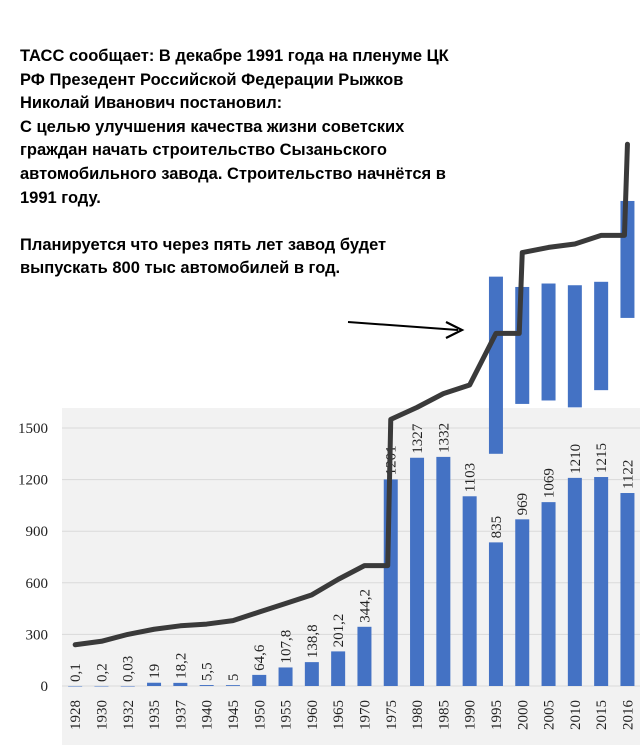 This screenshot has width=640, height=745. Describe the element at coordinates (339, 631) in the screenshot. I see `data-label: 201,2` at that location.